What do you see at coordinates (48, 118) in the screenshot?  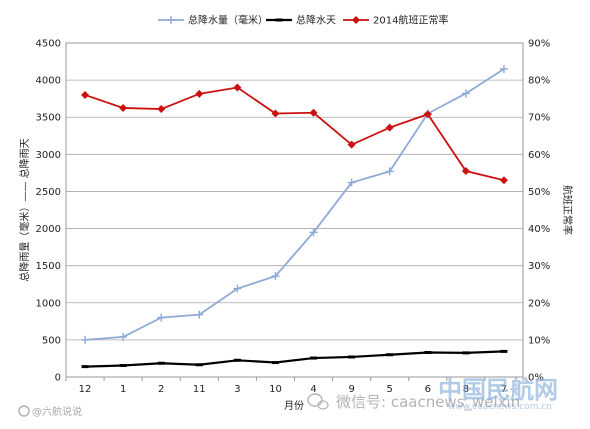 I see `left-tick-label: 3500` at bounding box center [48, 118].